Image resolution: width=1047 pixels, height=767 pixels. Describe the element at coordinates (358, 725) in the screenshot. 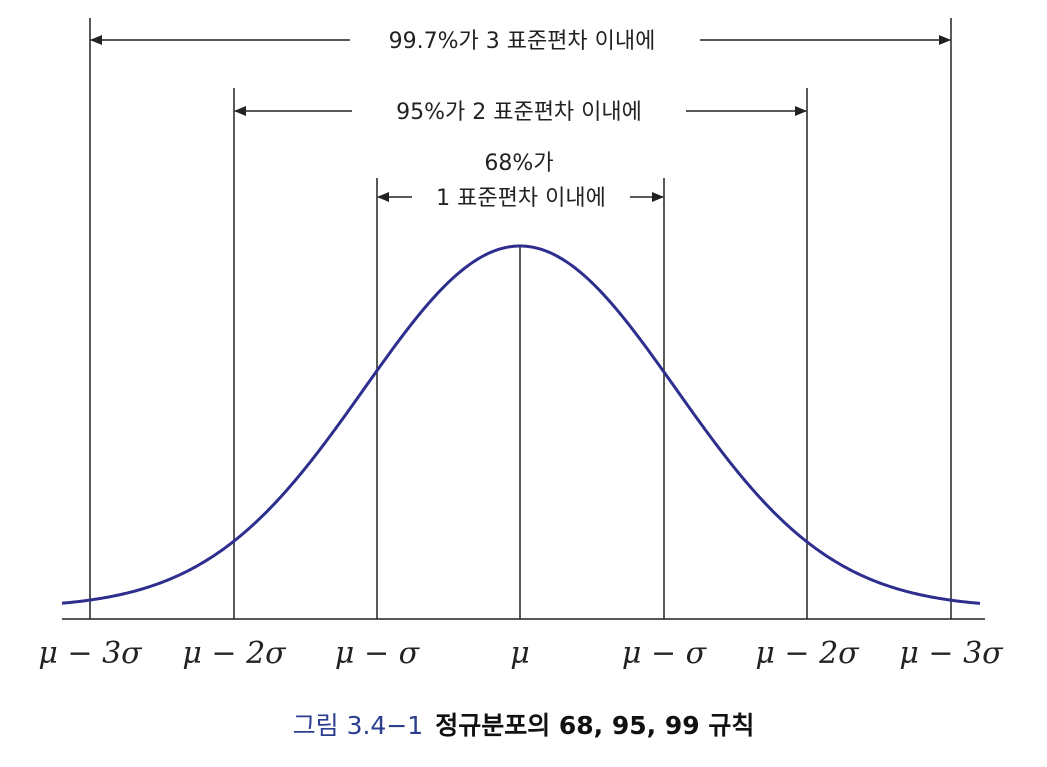

I see `caption-label: 그림 3.4−1` at that location.